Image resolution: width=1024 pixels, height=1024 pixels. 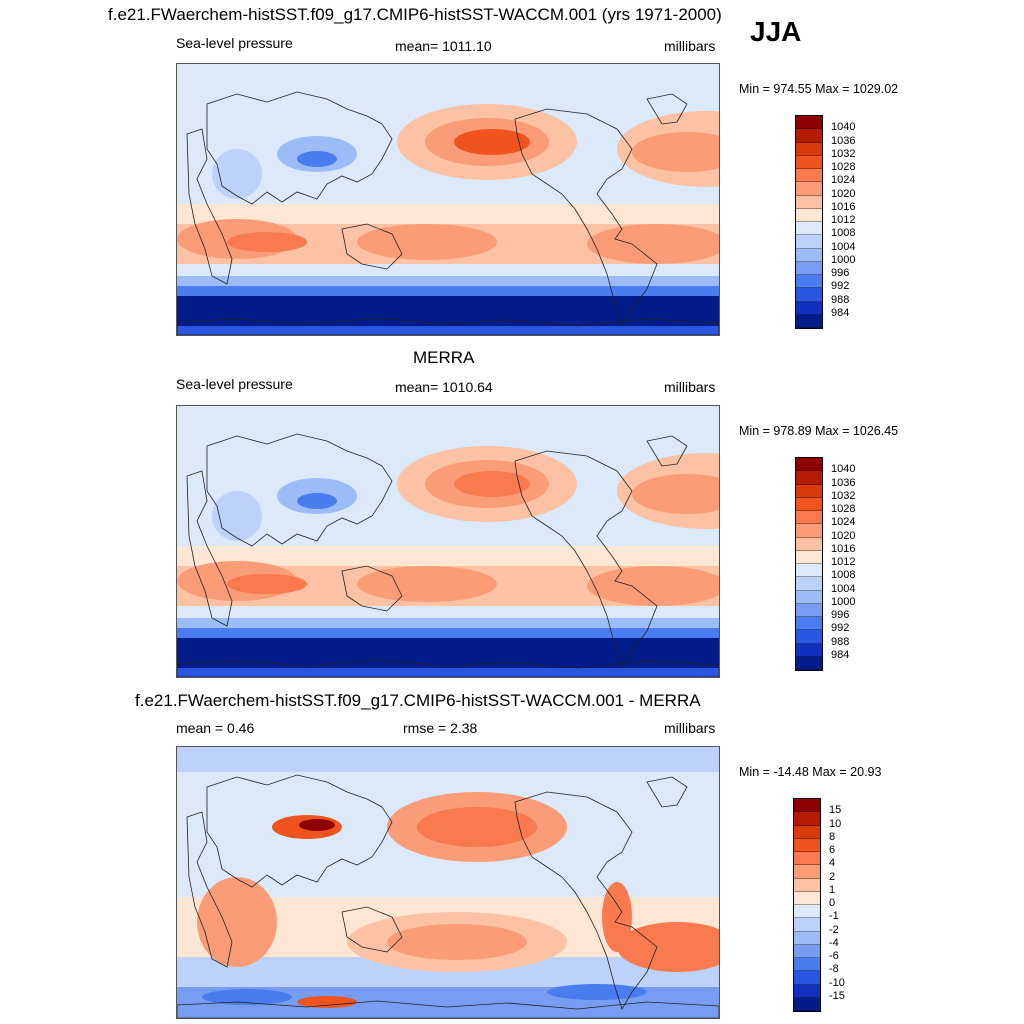 I want to click on panel-diff-map, so click(x=448, y=882).